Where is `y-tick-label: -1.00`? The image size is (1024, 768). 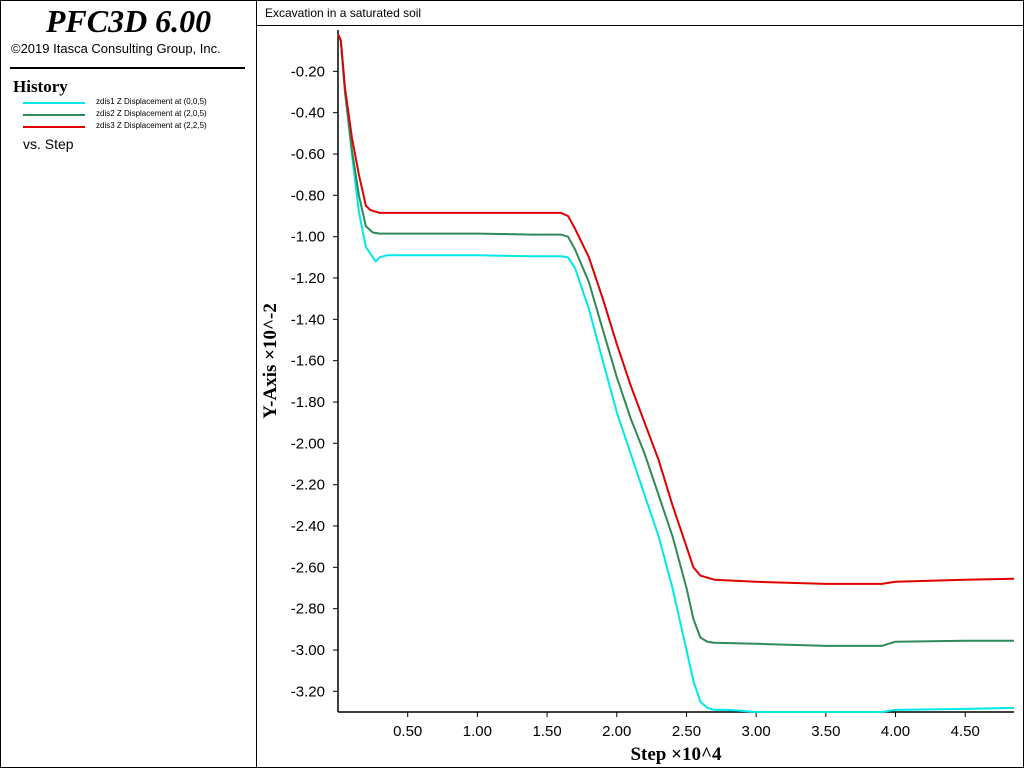
y-tick-label: -1.00 is located at coordinates (308, 237).